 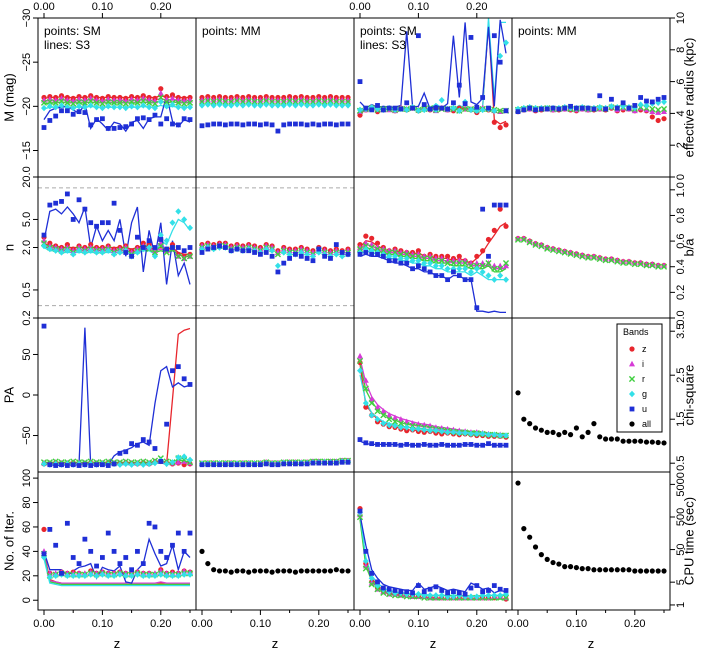 What do you see at coordinates (681, 82) in the screenshot?
I see `right-tick-label: 6` at bounding box center [681, 82].